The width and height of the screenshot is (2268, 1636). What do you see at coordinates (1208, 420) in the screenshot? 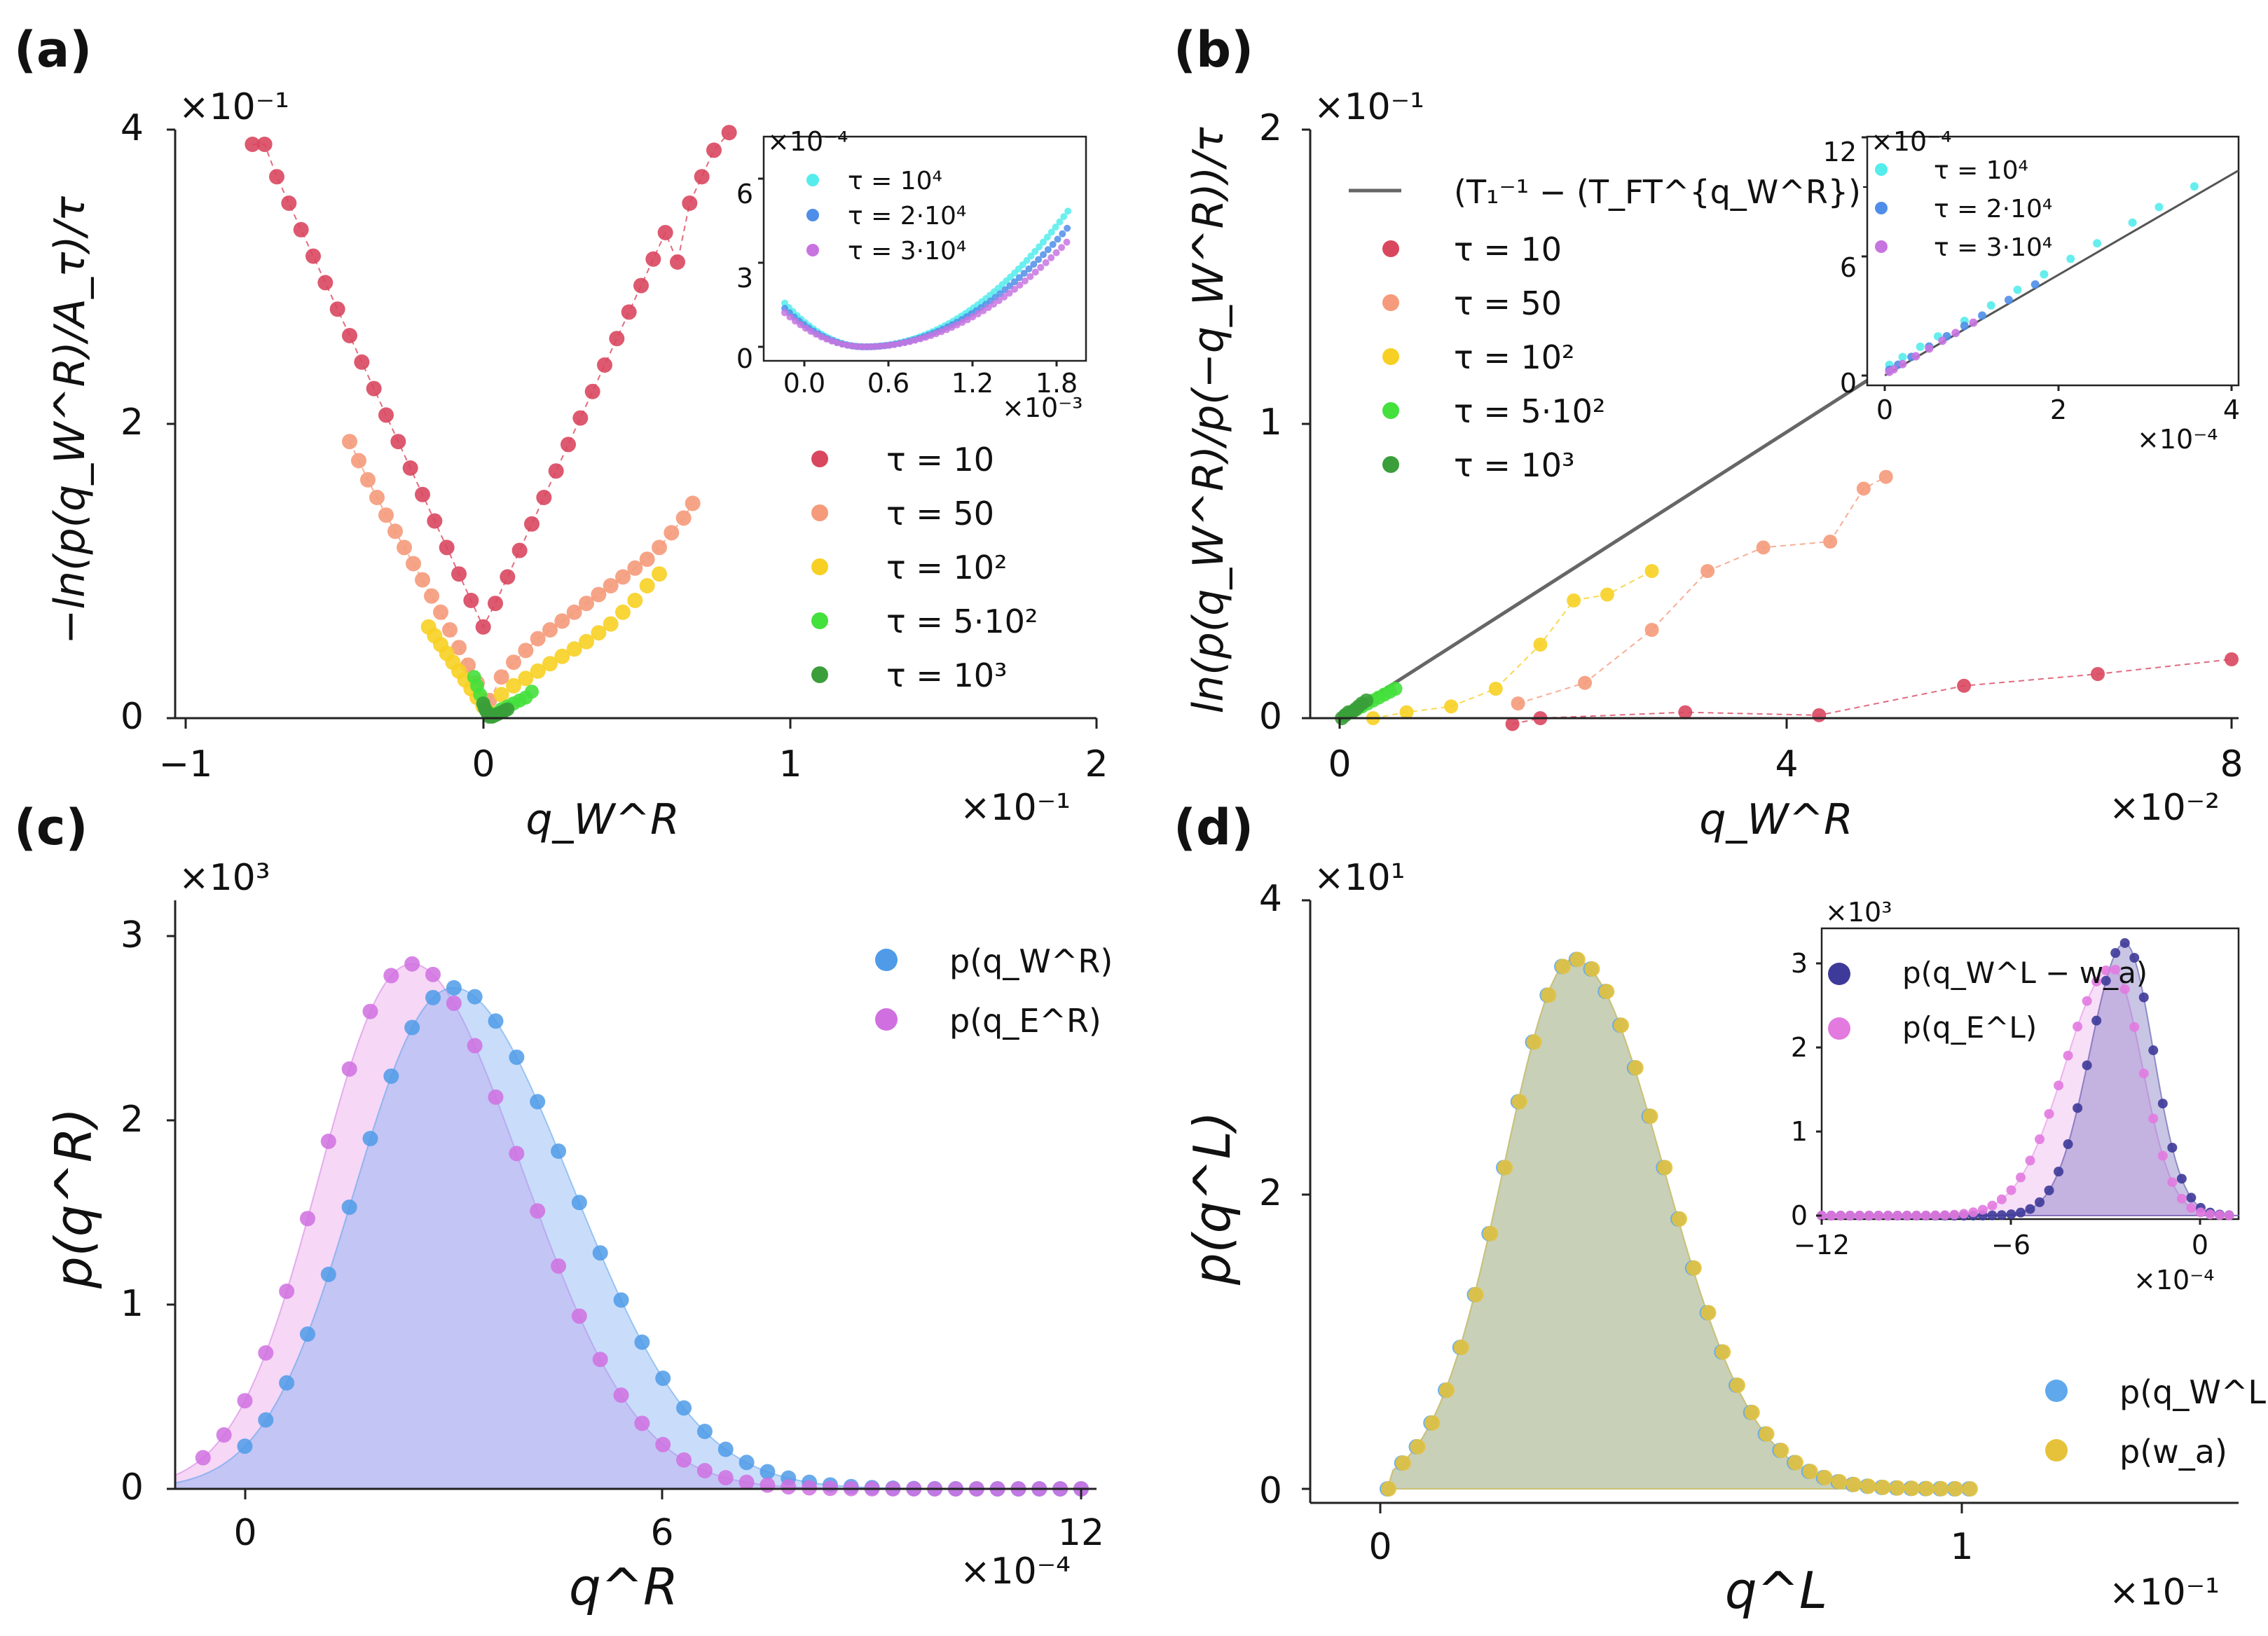
I see `panel-b-ylabel: ln(p(q_W^R)/p(−q_W^R))/τ` at bounding box center [1208, 420].